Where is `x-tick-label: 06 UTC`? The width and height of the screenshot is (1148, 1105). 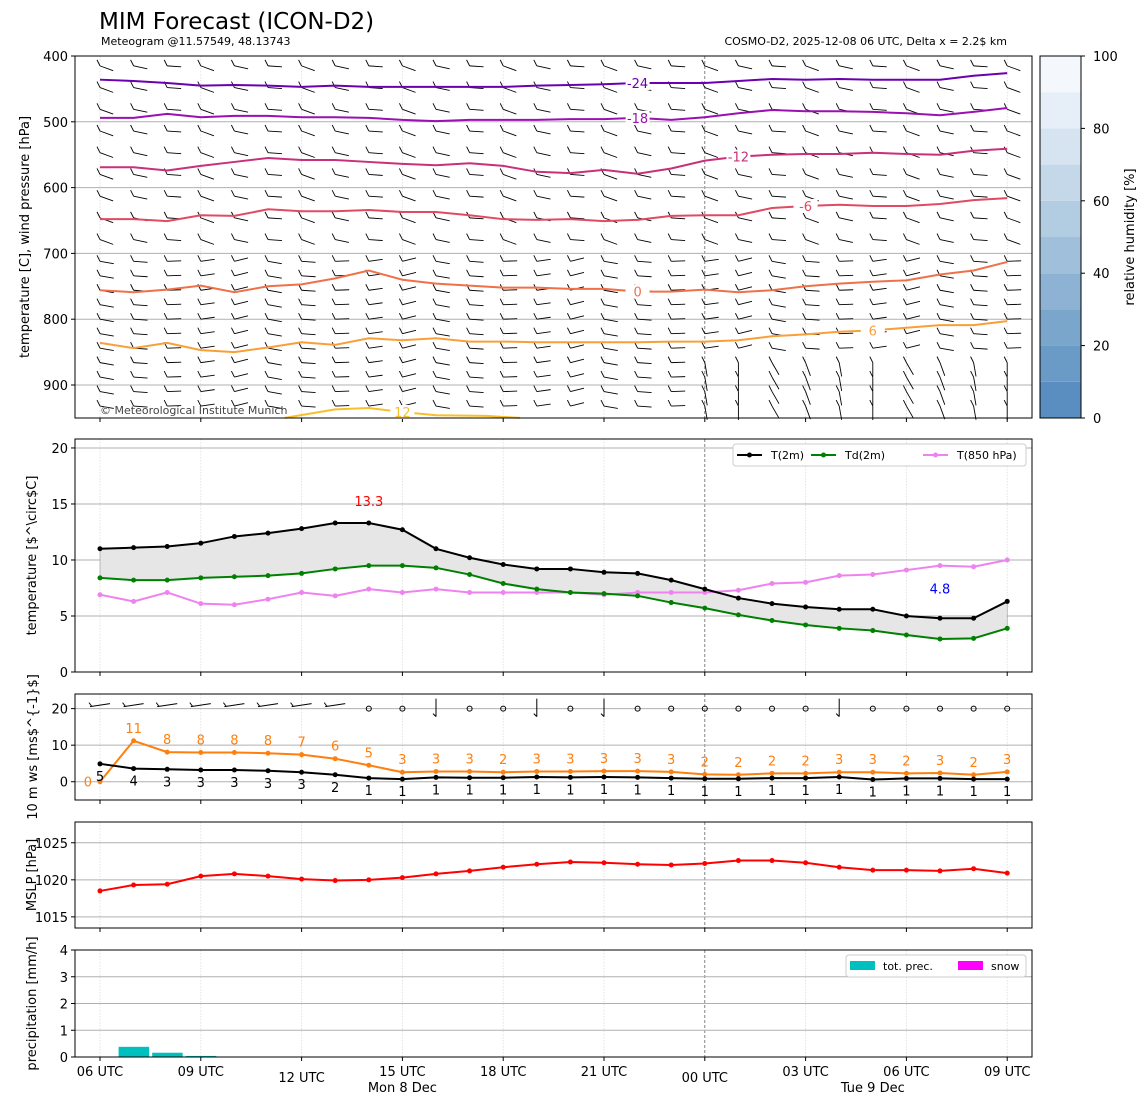
x-tick-label: 06 UTC is located at coordinates (906, 1072).